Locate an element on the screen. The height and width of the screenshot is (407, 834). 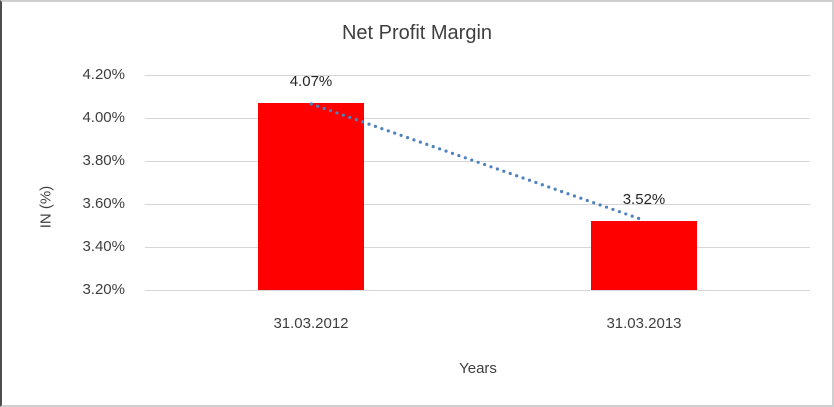
y-axis-tick-label: 4.20% is located at coordinates (103, 74).